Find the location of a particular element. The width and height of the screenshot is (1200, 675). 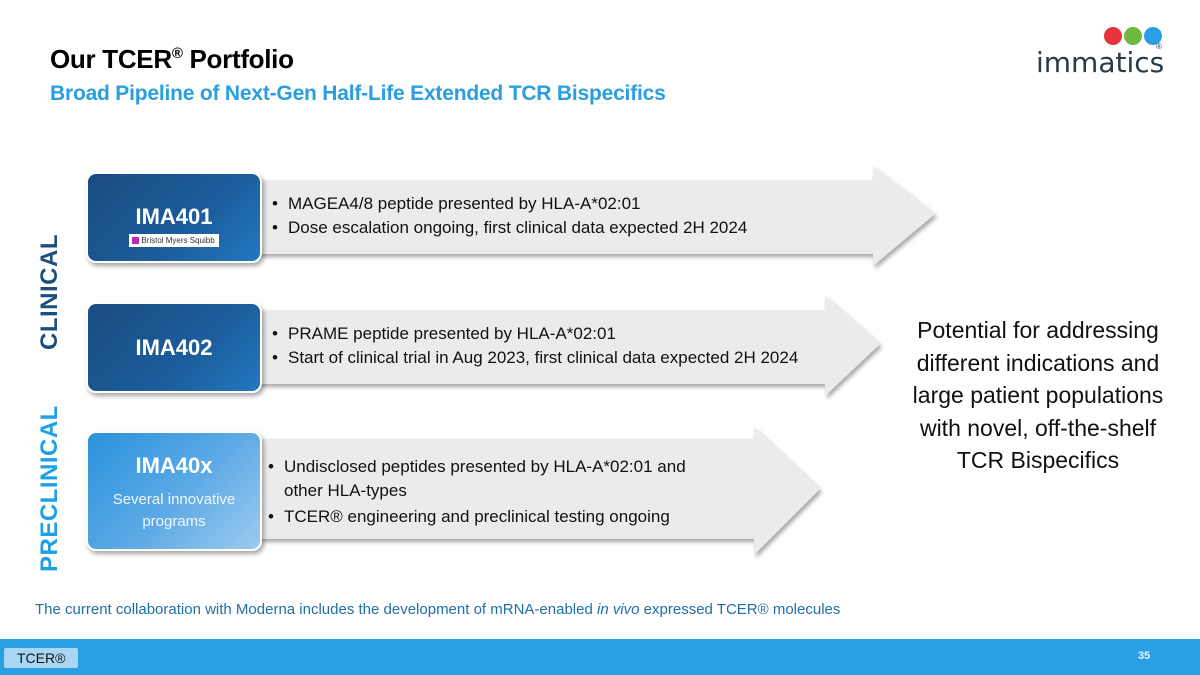

bms-icon is located at coordinates (136, 240).